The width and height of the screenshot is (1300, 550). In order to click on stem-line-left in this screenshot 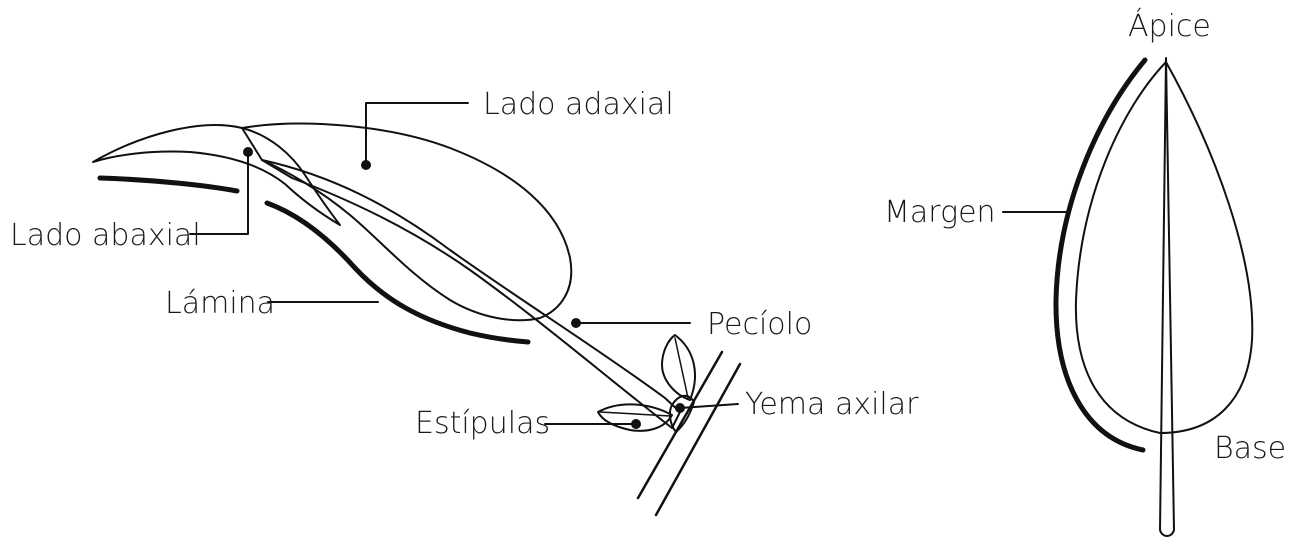, I will do `click(680, 425)`.